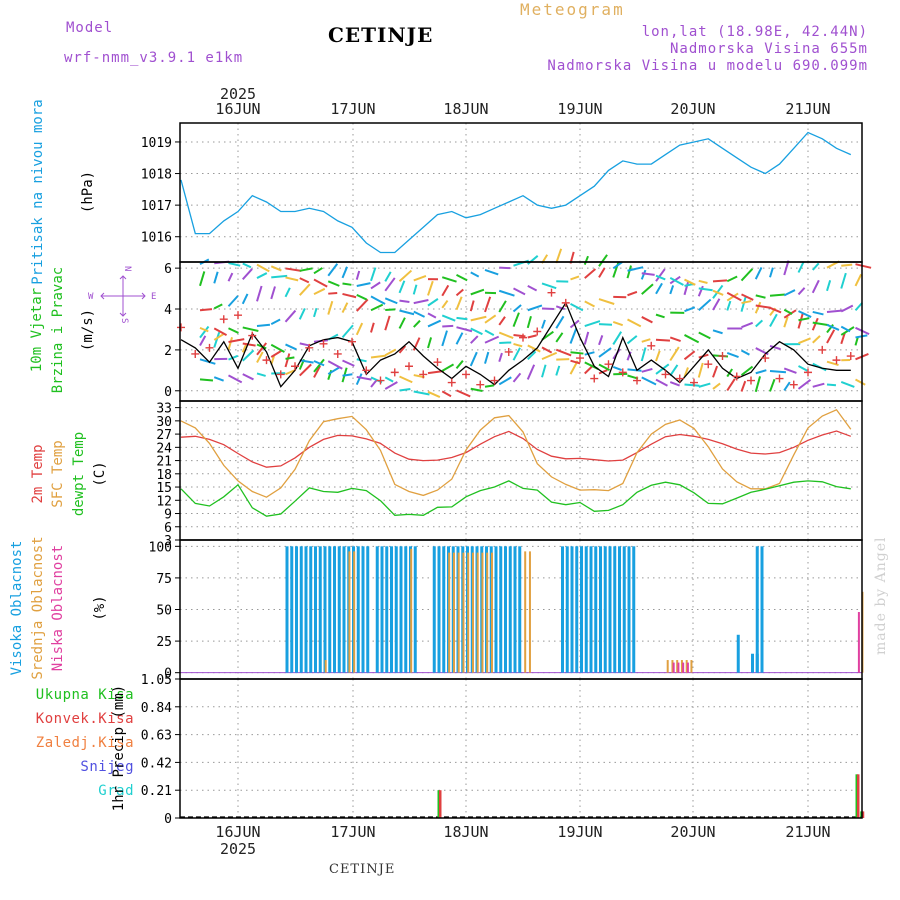 The width and height of the screenshot is (900, 900). What do you see at coordinates (579, 109) in the screenshot?
I see `day-label-top-3: 19JUN` at bounding box center [579, 109].